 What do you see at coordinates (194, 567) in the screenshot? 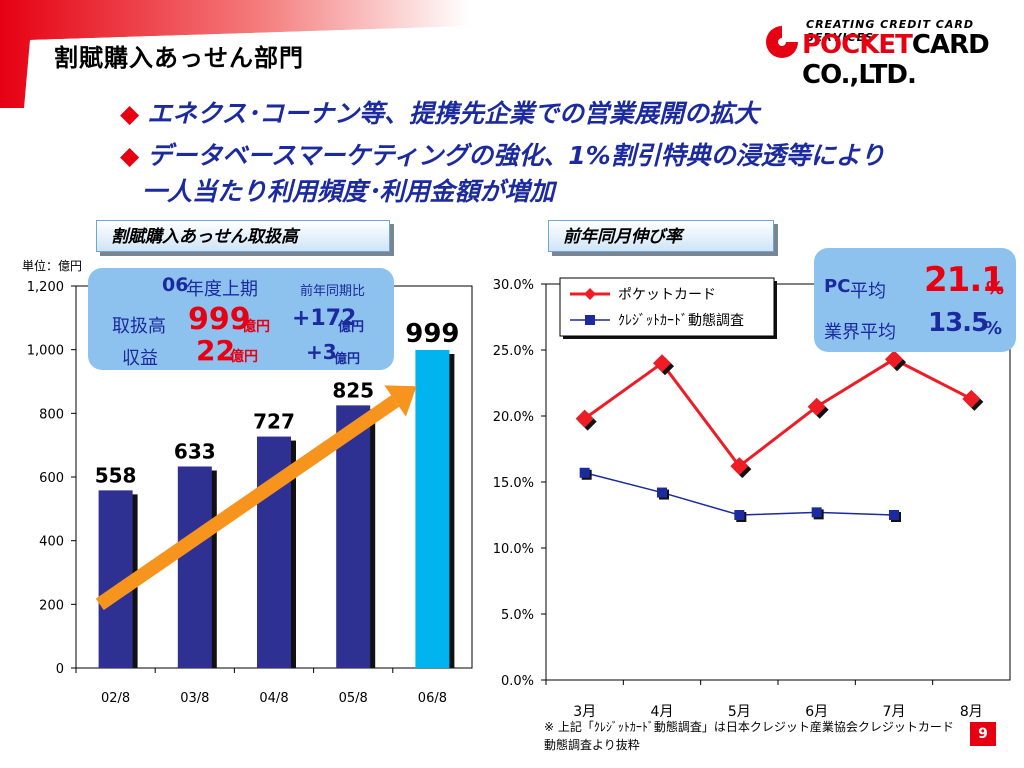
I see `bar-03/8` at bounding box center [194, 567].